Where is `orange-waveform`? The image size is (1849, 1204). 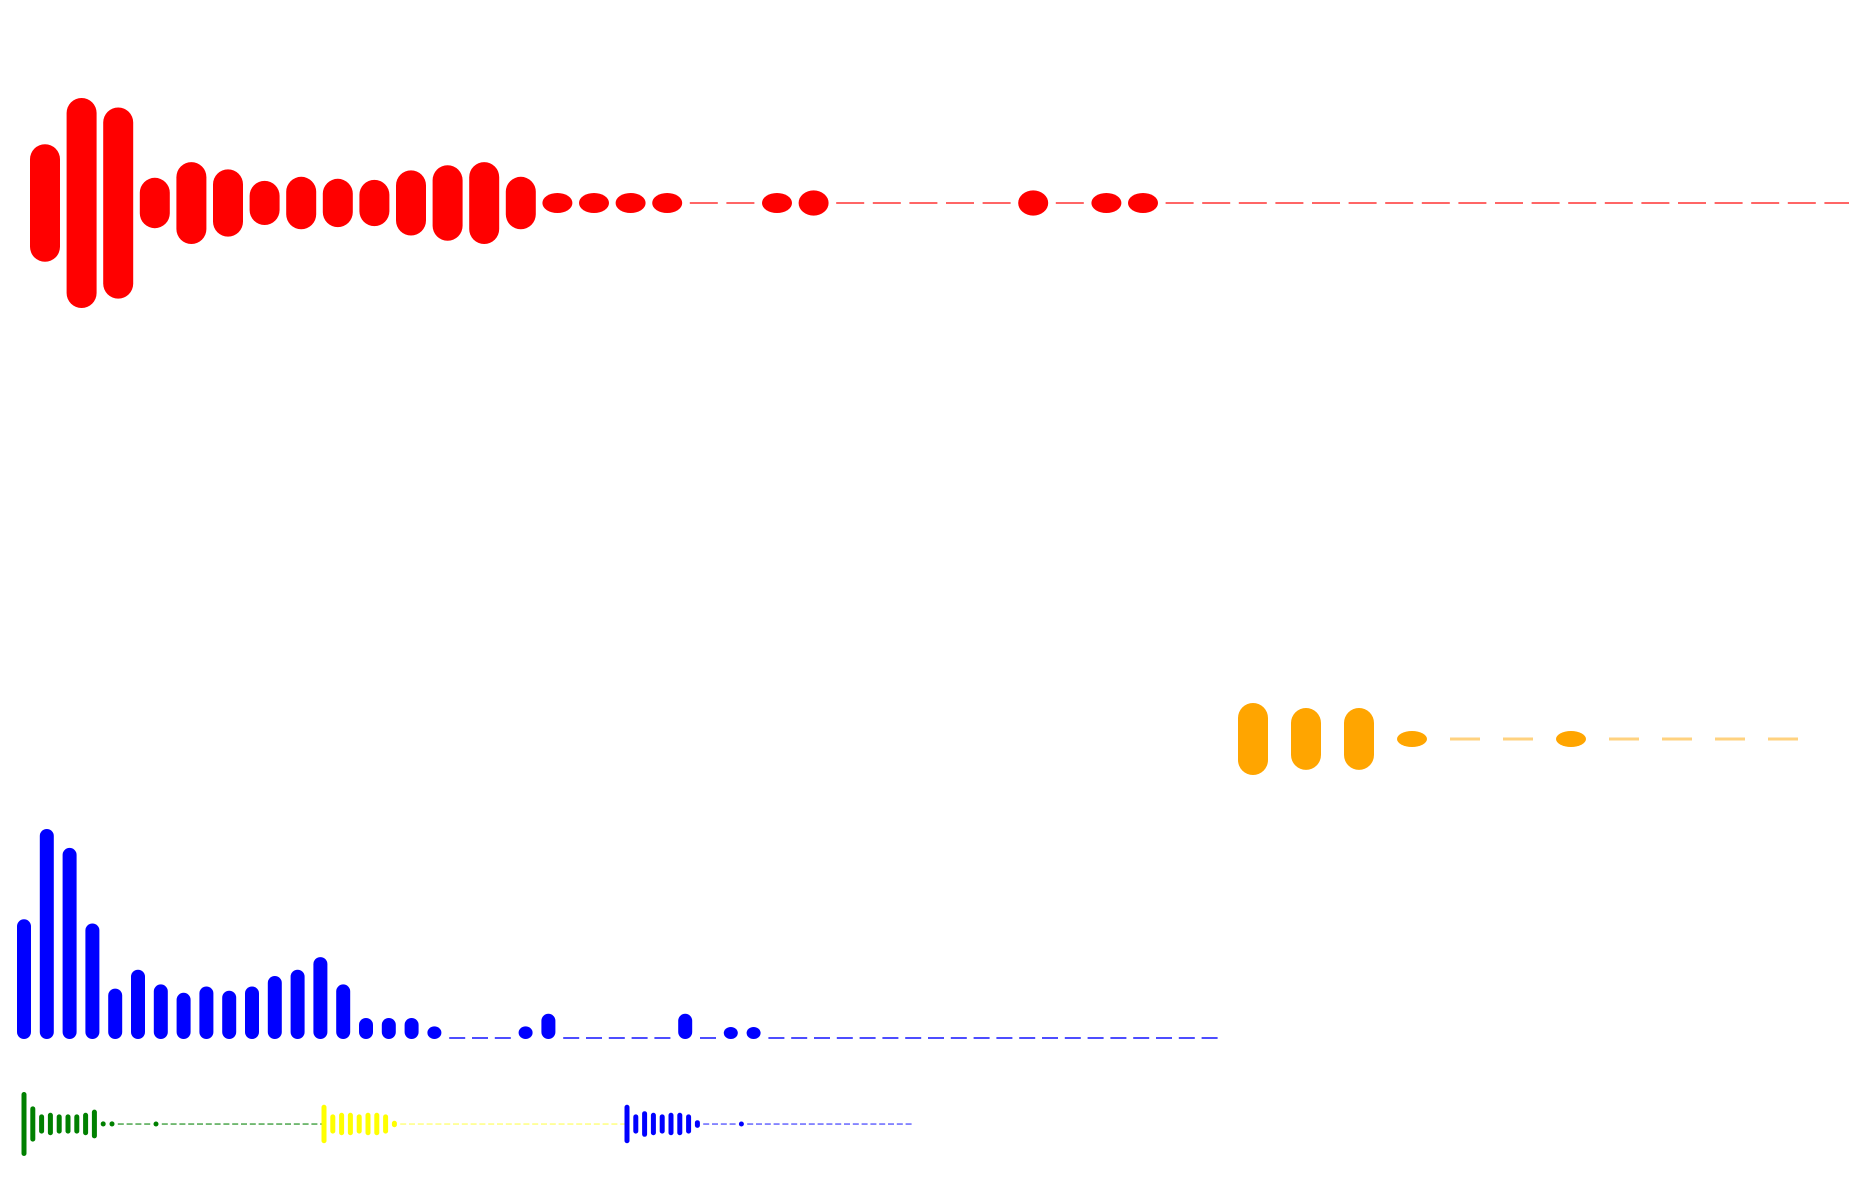
orange-waveform is located at coordinates (1518, 739).